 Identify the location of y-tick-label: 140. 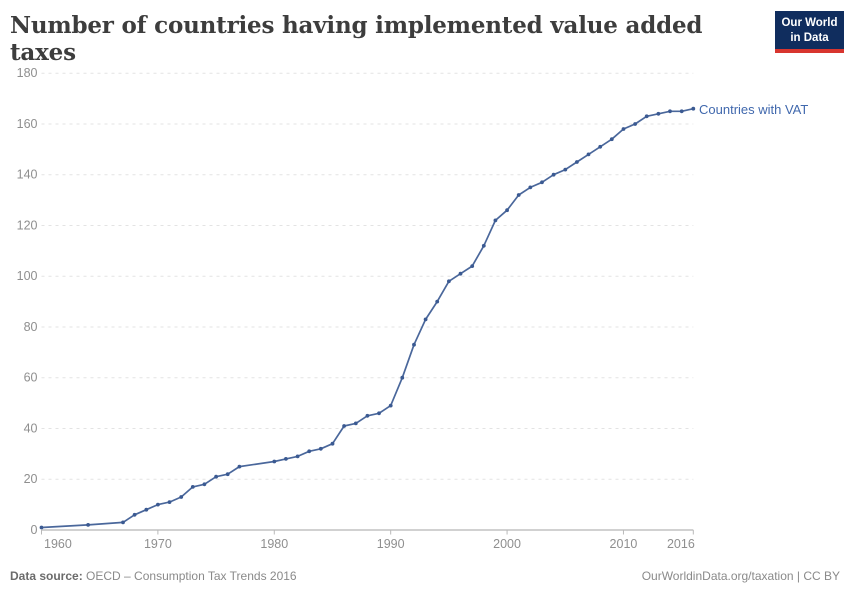
(27, 175).